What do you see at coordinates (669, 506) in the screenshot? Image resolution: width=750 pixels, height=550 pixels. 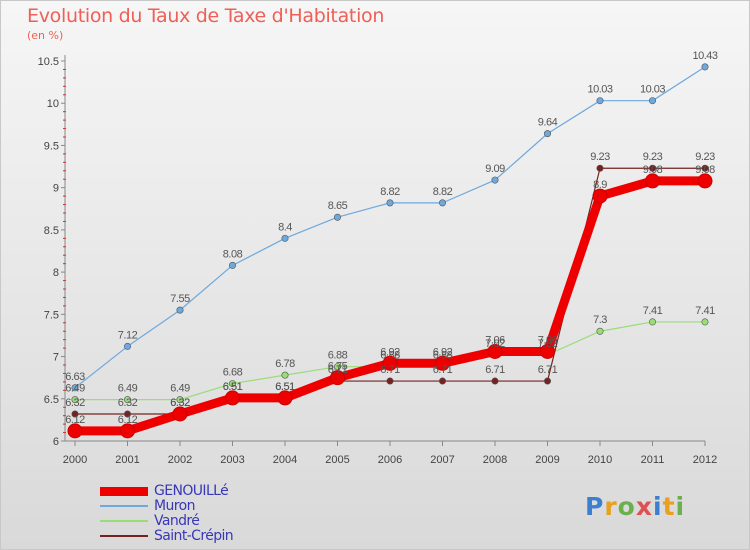 I see `logo-letter: t` at bounding box center [669, 506].